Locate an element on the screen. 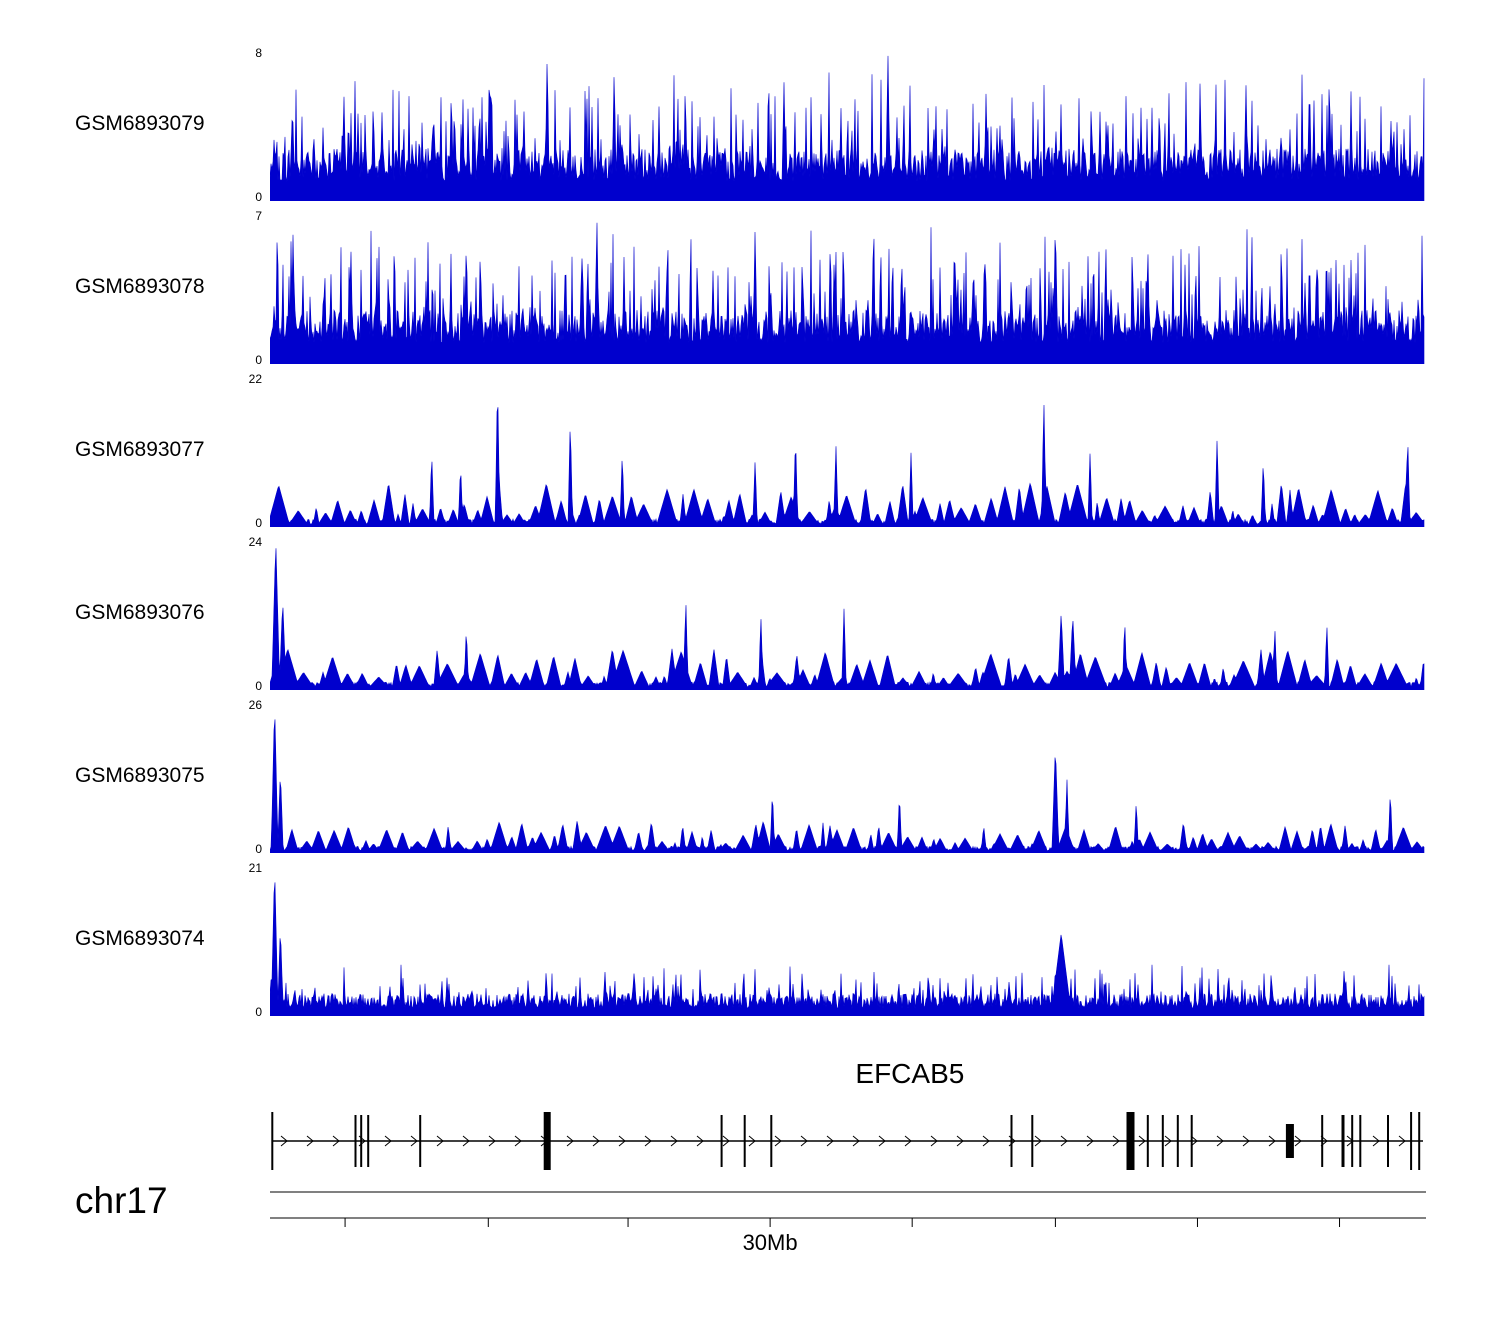 This screenshot has width=1500, height=1320. track-label: GSM6893077 is located at coordinates (140, 449).